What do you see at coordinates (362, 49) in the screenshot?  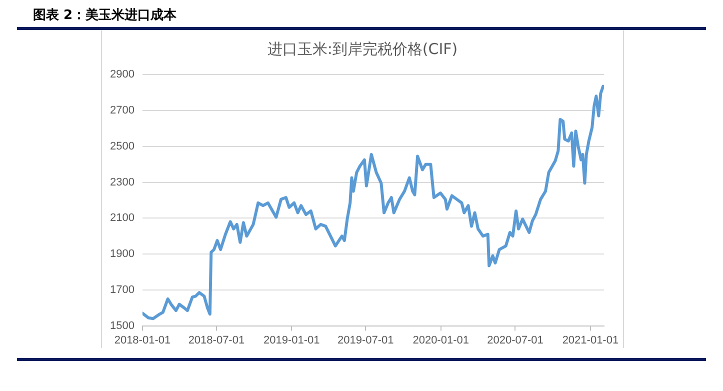 I see `chart-subtitle: 进口玉米:到岸完税价格(CIF)` at bounding box center [362, 49].